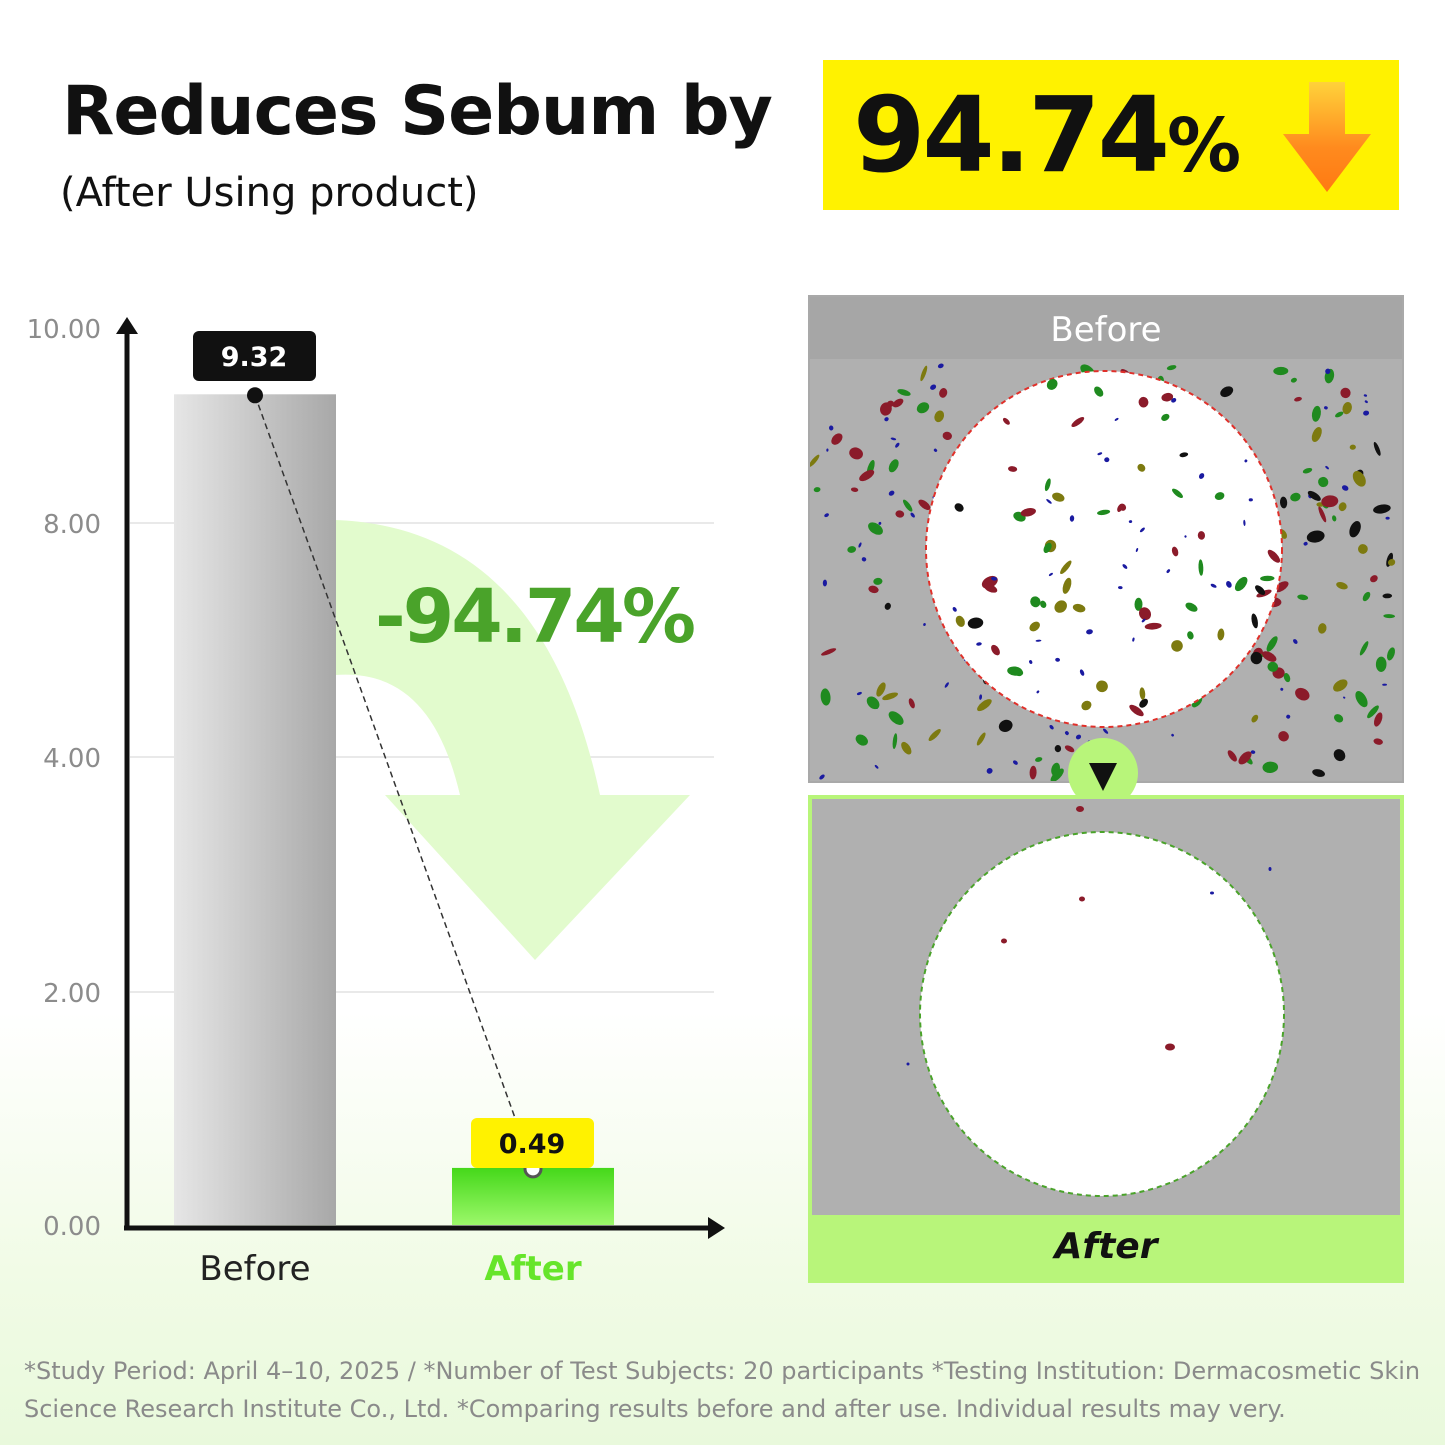 The image size is (1445, 1445). I want to click on bar-before, so click(255, 809).